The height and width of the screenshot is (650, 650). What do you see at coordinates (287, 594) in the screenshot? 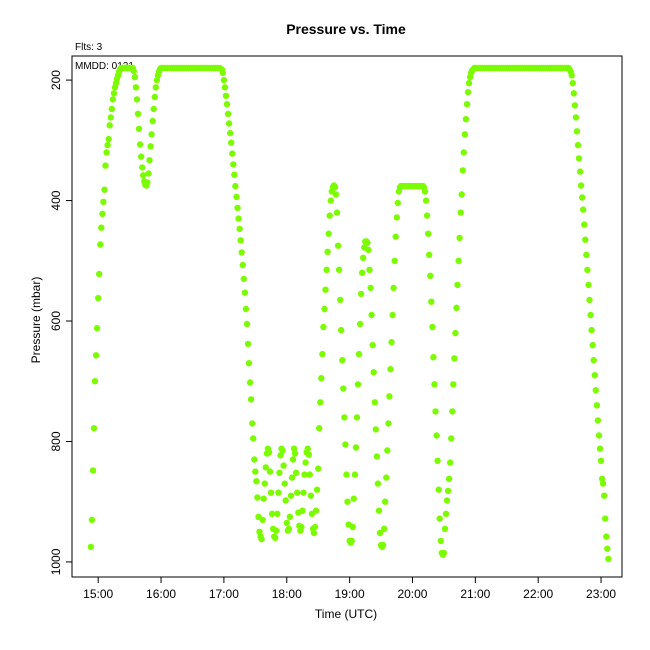
I see `x-tick-label: 18:00` at bounding box center [287, 594].